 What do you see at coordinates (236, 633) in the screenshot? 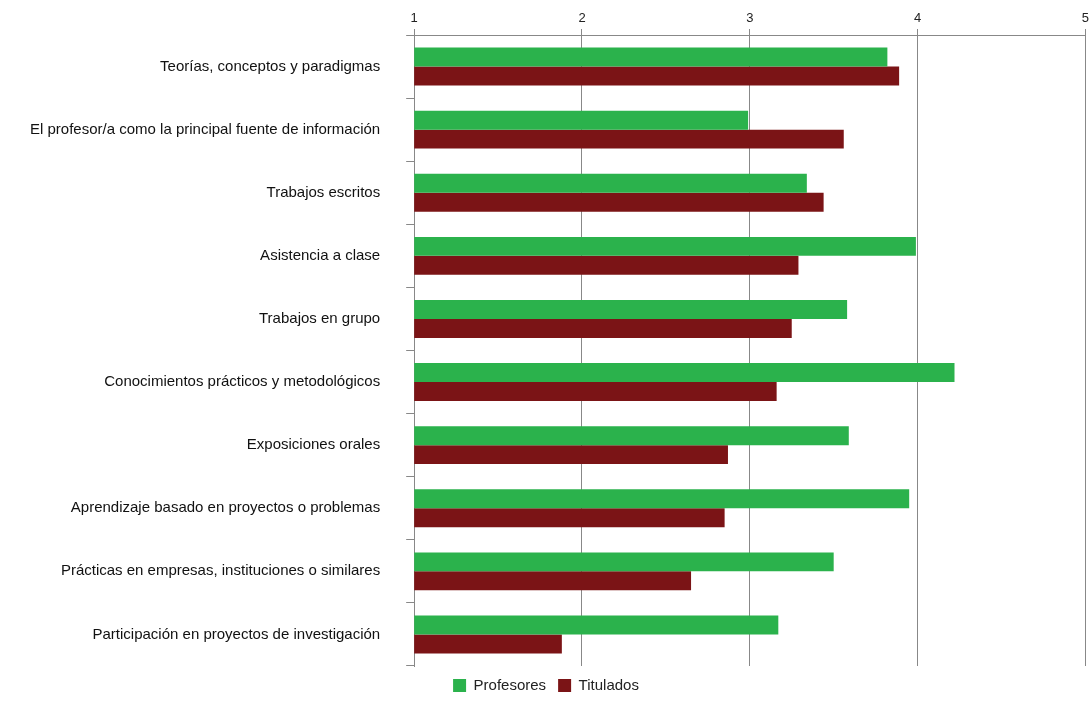
I see `y-tick-label: Participación en proyectos de investigación` at bounding box center [236, 633].